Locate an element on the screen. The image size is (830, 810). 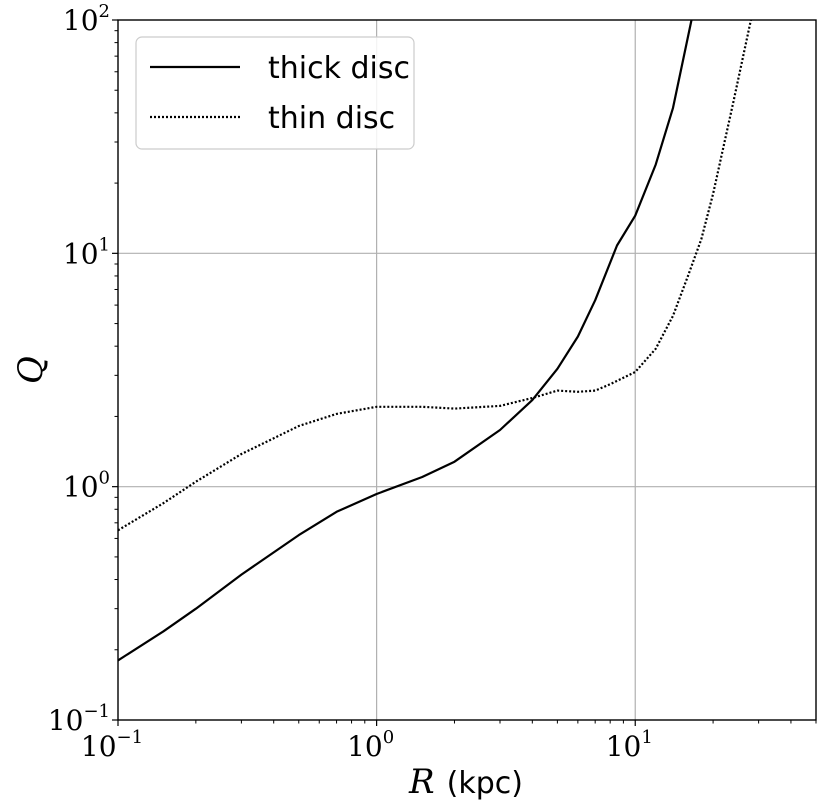
y-tick-exponent: 0 is located at coordinates (104, 478).